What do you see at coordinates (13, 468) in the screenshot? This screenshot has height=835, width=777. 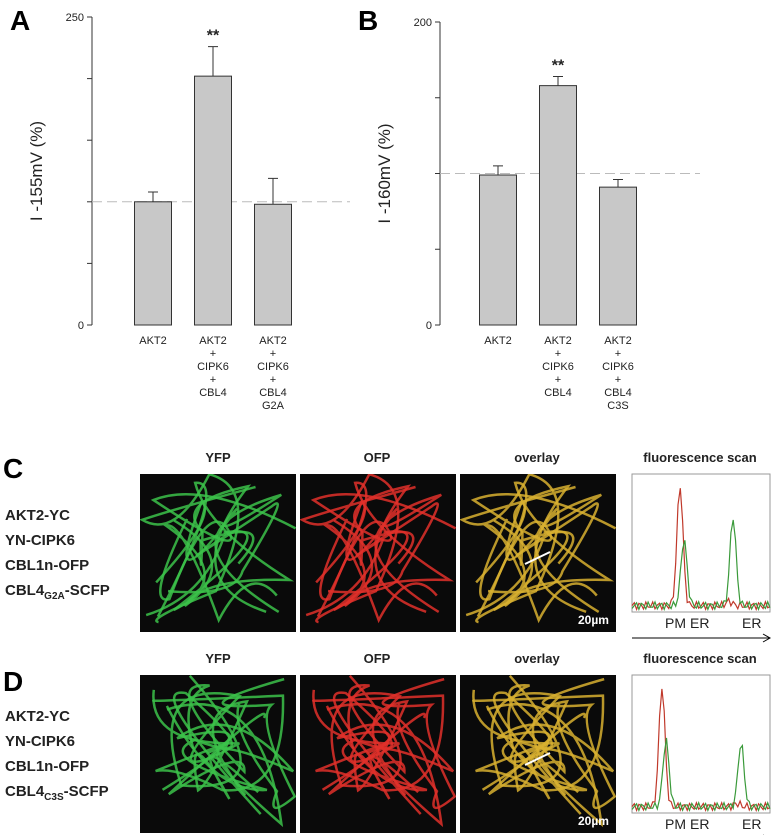 I see `panel-label: C` at bounding box center [13, 468].